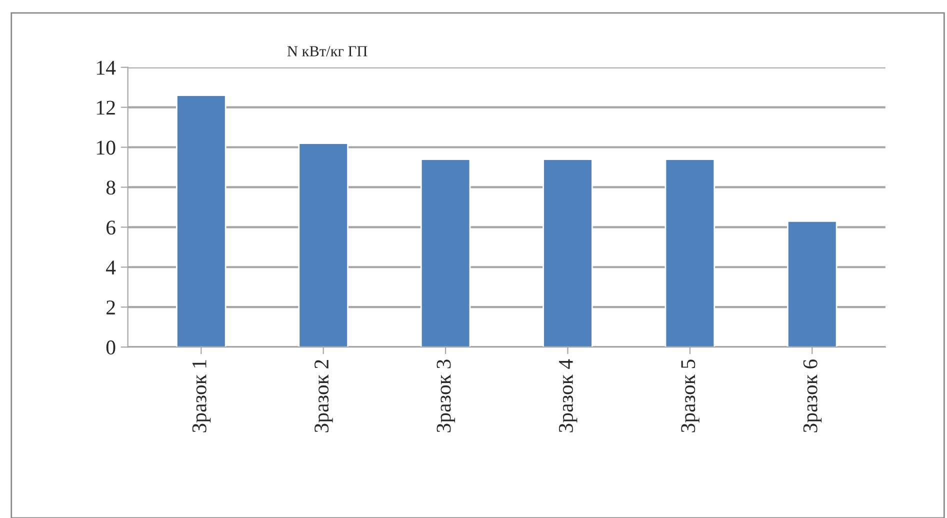  Describe the element at coordinates (110, 307) in the screenshot. I see `y-tick-label: 2` at that location.